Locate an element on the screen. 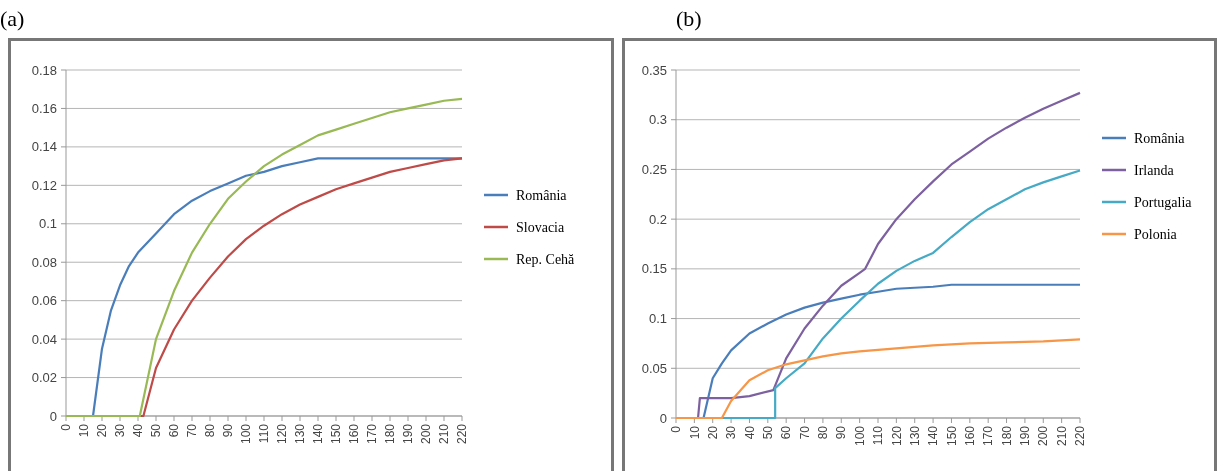  y-tick-label: 0.2 is located at coordinates (657, 219).